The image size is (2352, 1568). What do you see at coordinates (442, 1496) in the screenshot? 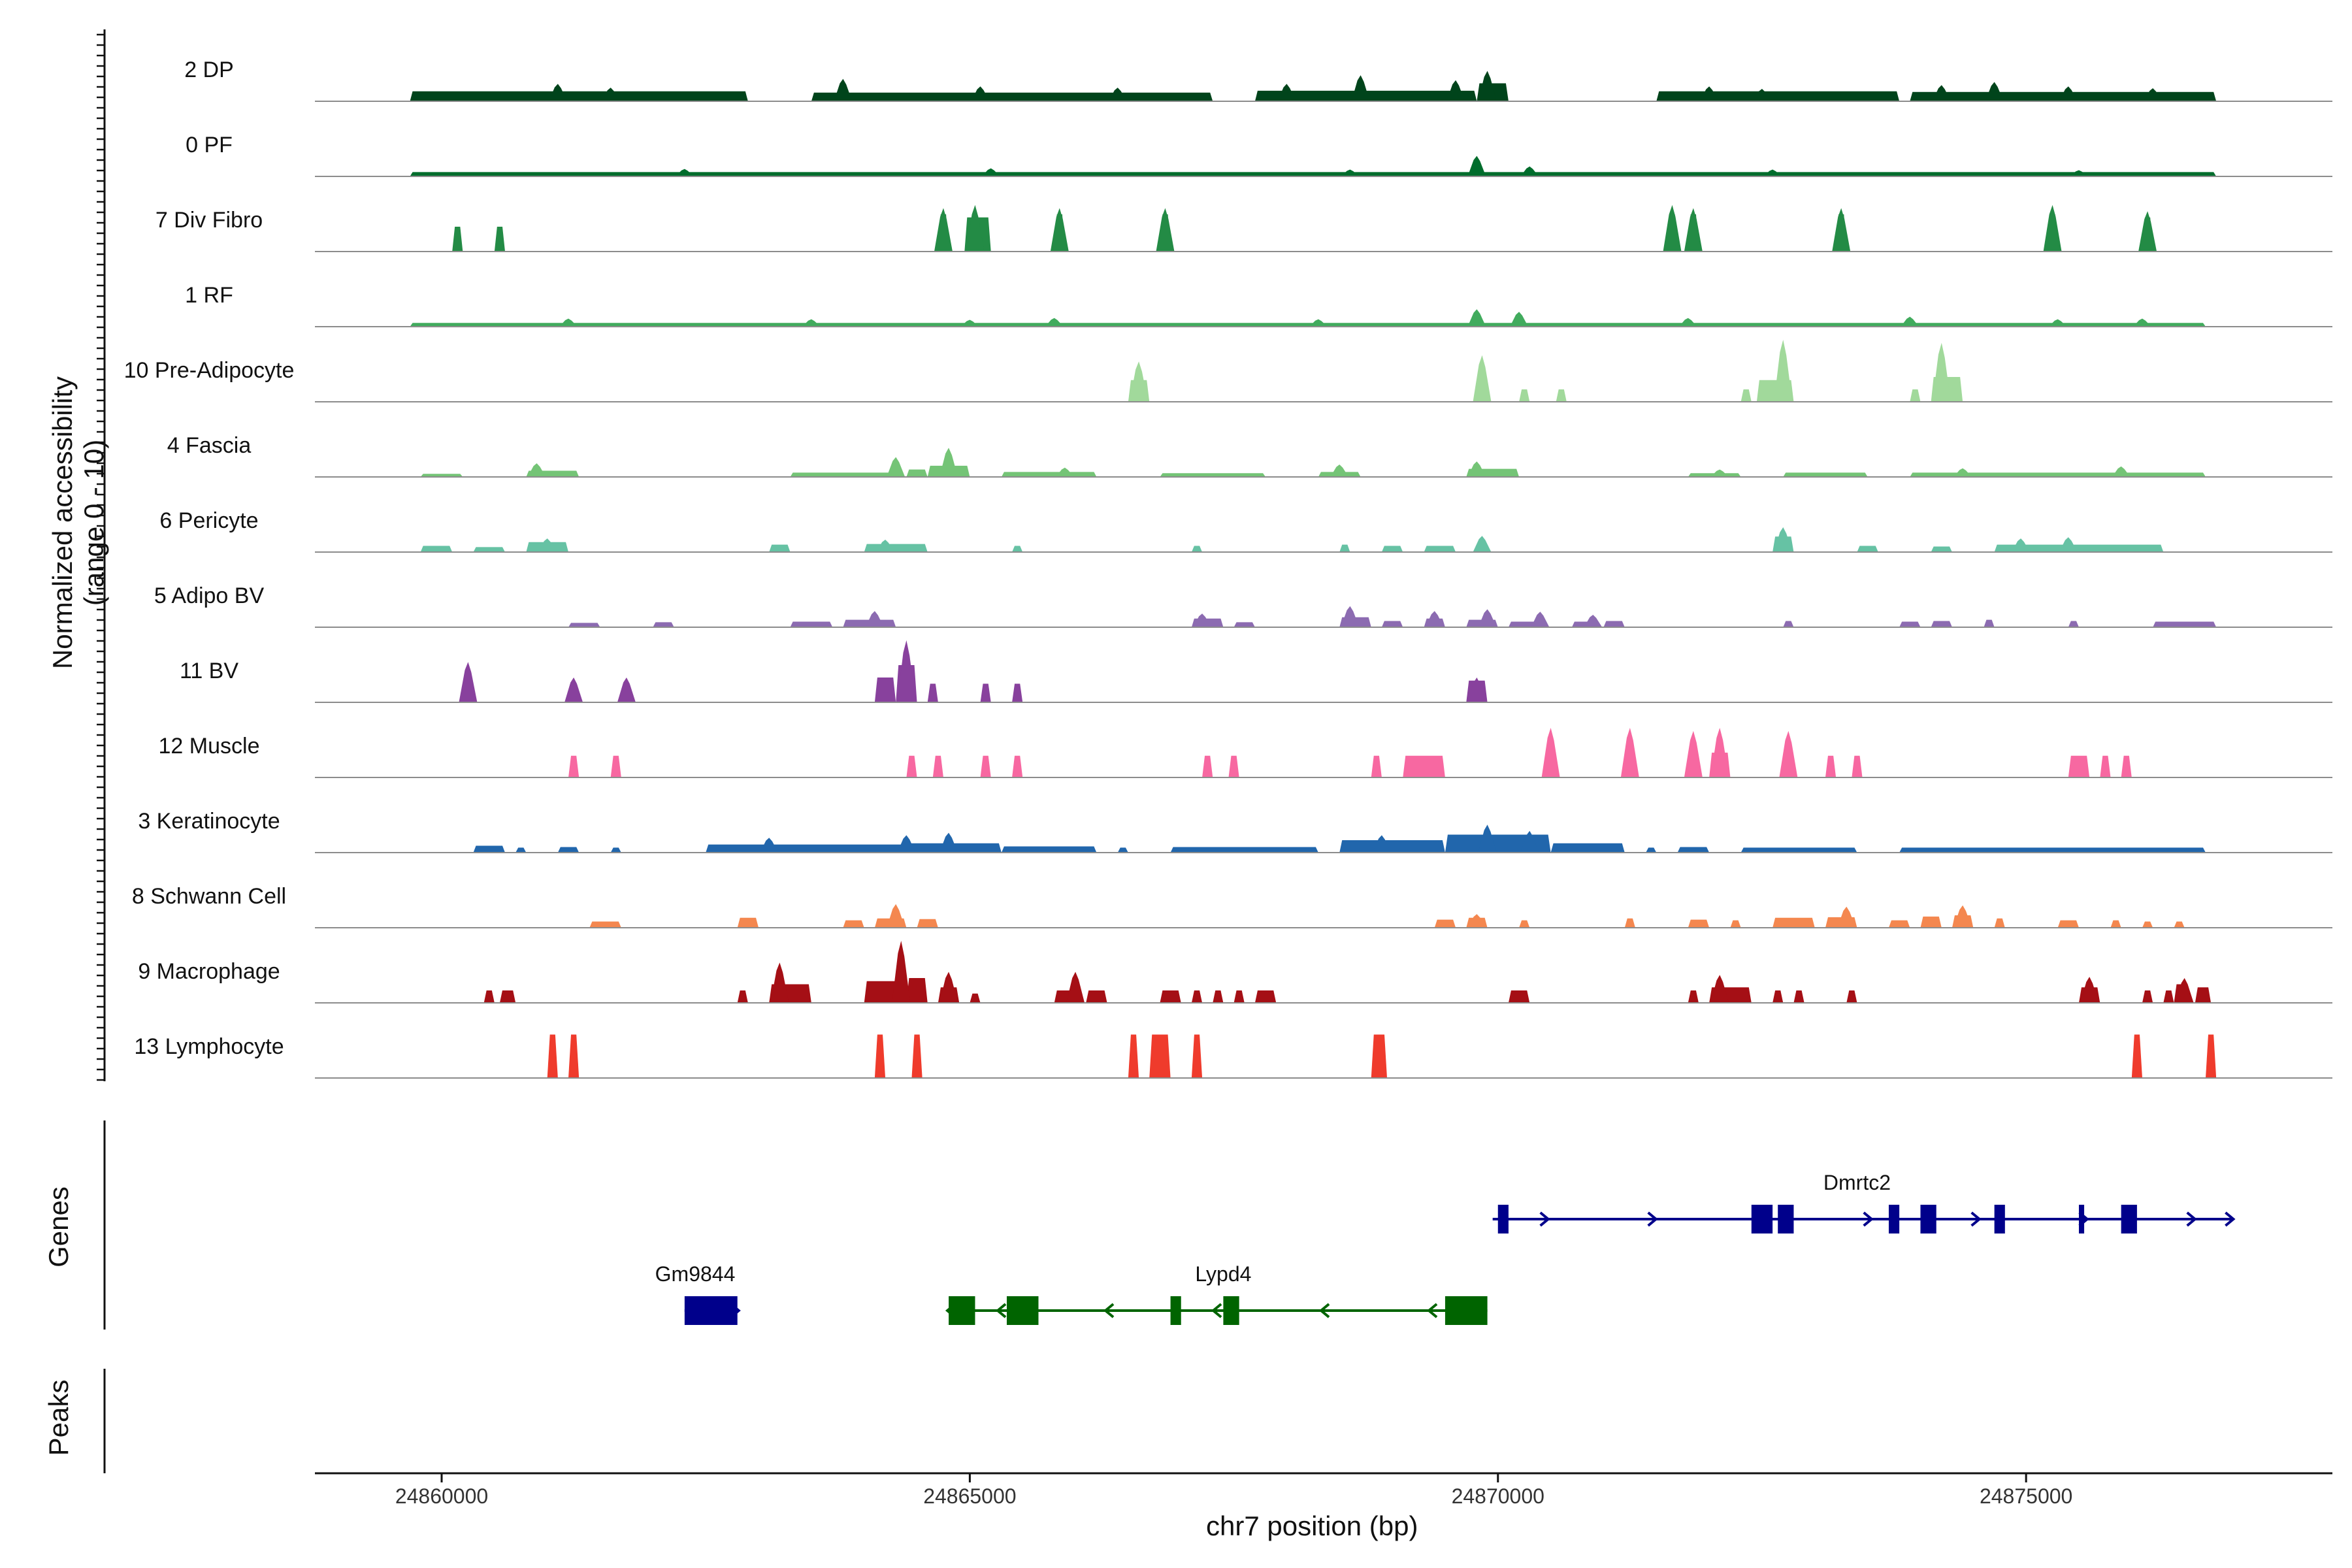
I see `x-tick-label: 24860000` at bounding box center [442, 1496].